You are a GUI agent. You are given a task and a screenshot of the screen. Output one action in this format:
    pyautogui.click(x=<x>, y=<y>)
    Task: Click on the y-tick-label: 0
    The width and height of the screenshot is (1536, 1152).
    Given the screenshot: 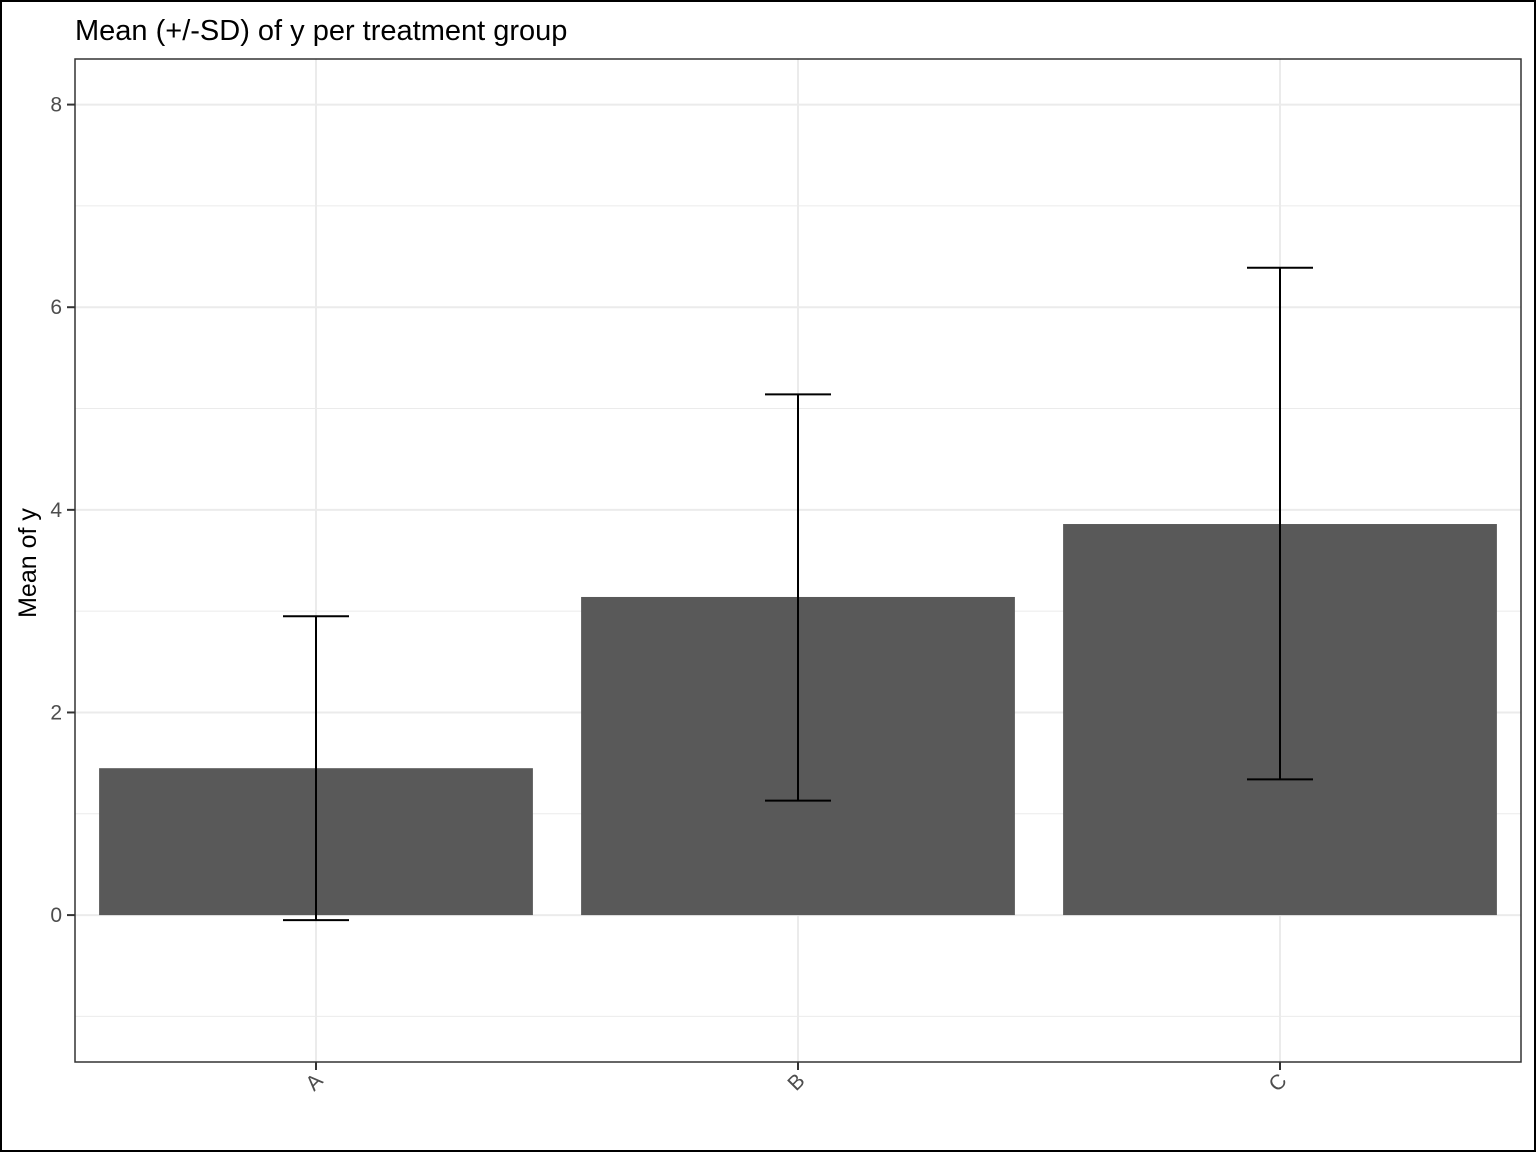 What is the action you would take?
    pyautogui.click(x=56, y=915)
    